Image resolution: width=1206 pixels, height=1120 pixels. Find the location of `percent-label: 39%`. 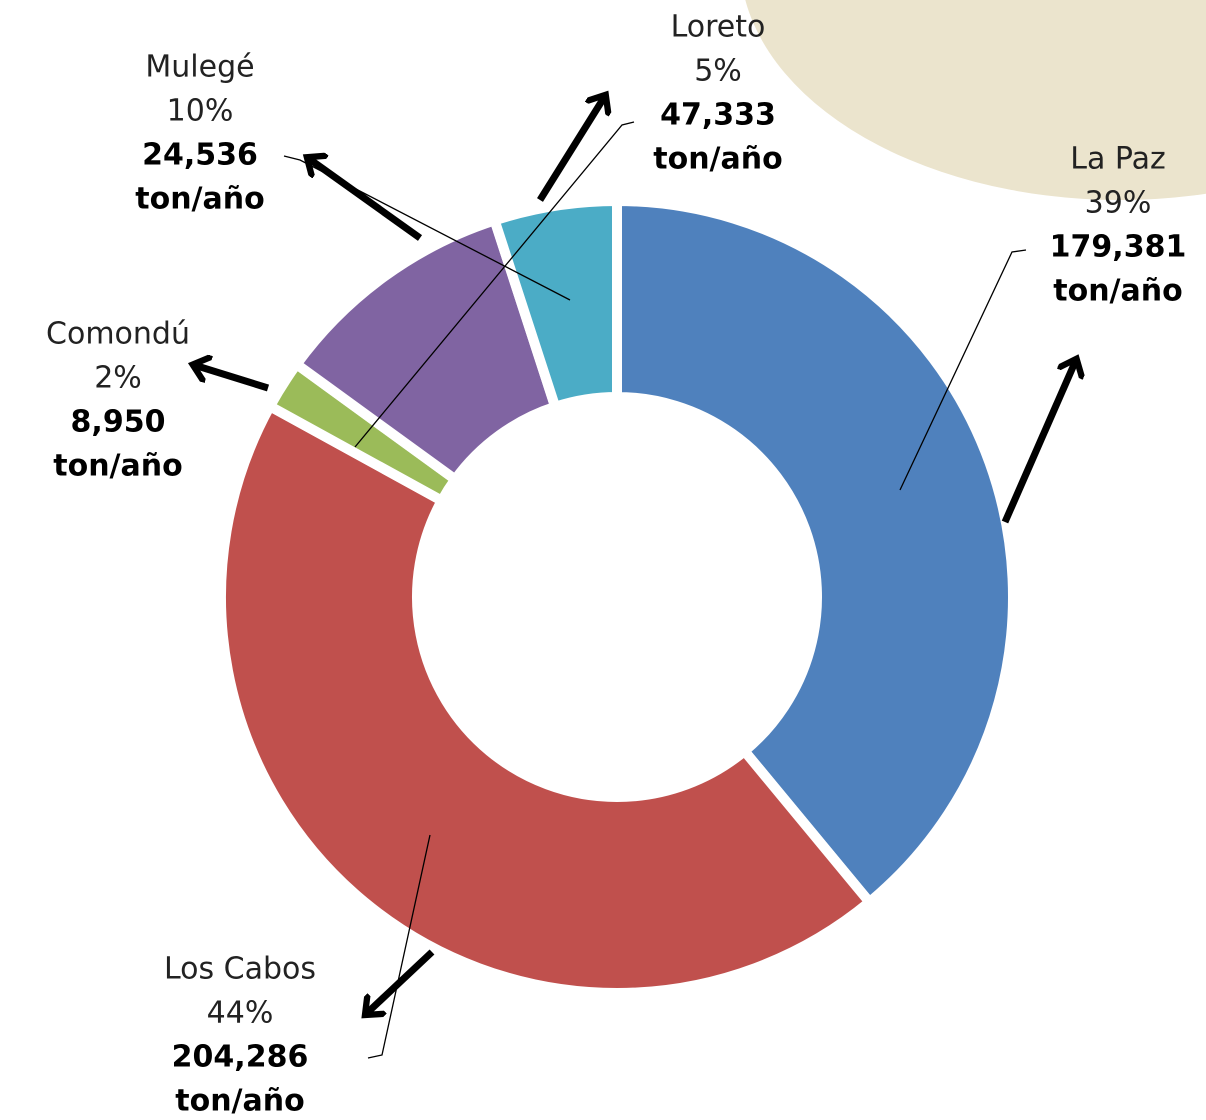

percent-label: 39% is located at coordinates (1118, 203).